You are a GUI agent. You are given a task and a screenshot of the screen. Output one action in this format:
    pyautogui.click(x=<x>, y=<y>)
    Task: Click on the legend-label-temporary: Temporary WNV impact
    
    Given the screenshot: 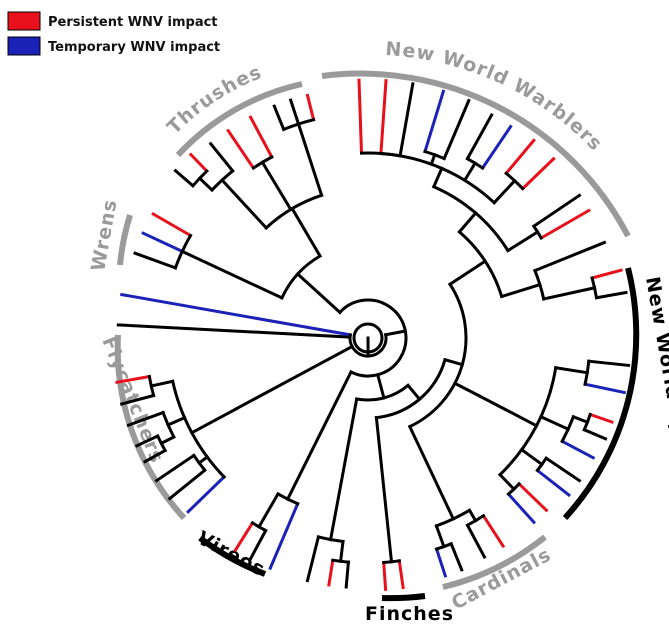 What is the action you would take?
    pyautogui.click(x=134, y=47)
    